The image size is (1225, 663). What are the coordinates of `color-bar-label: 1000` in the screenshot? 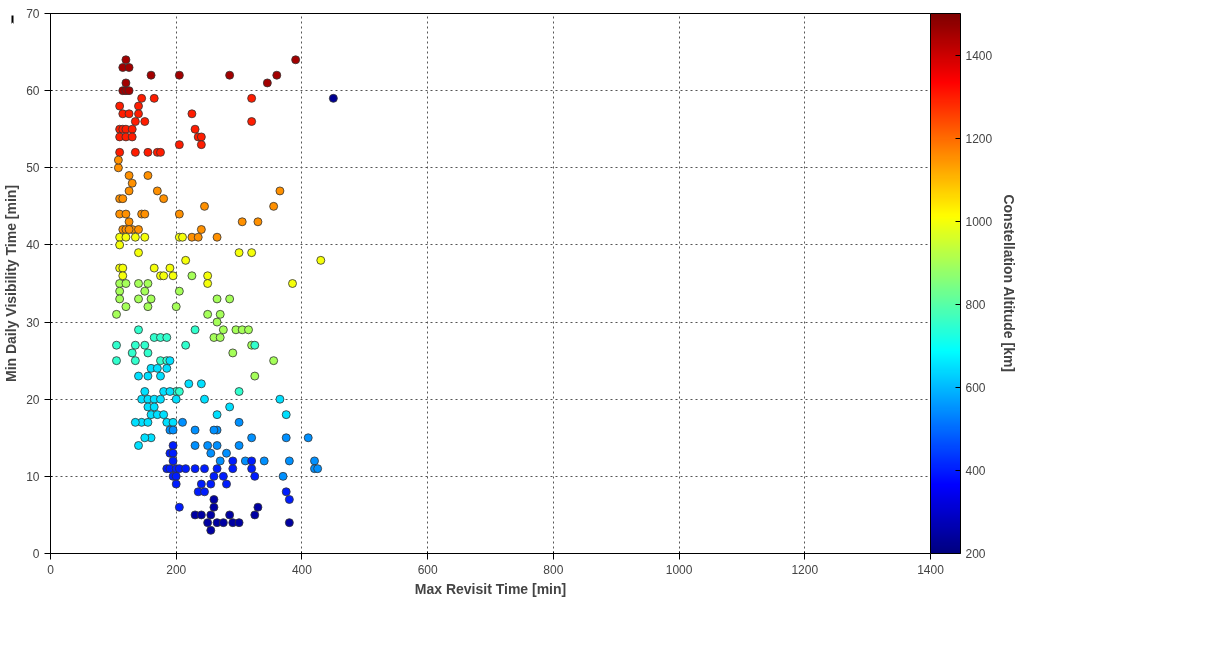 It's located at (979, 221).